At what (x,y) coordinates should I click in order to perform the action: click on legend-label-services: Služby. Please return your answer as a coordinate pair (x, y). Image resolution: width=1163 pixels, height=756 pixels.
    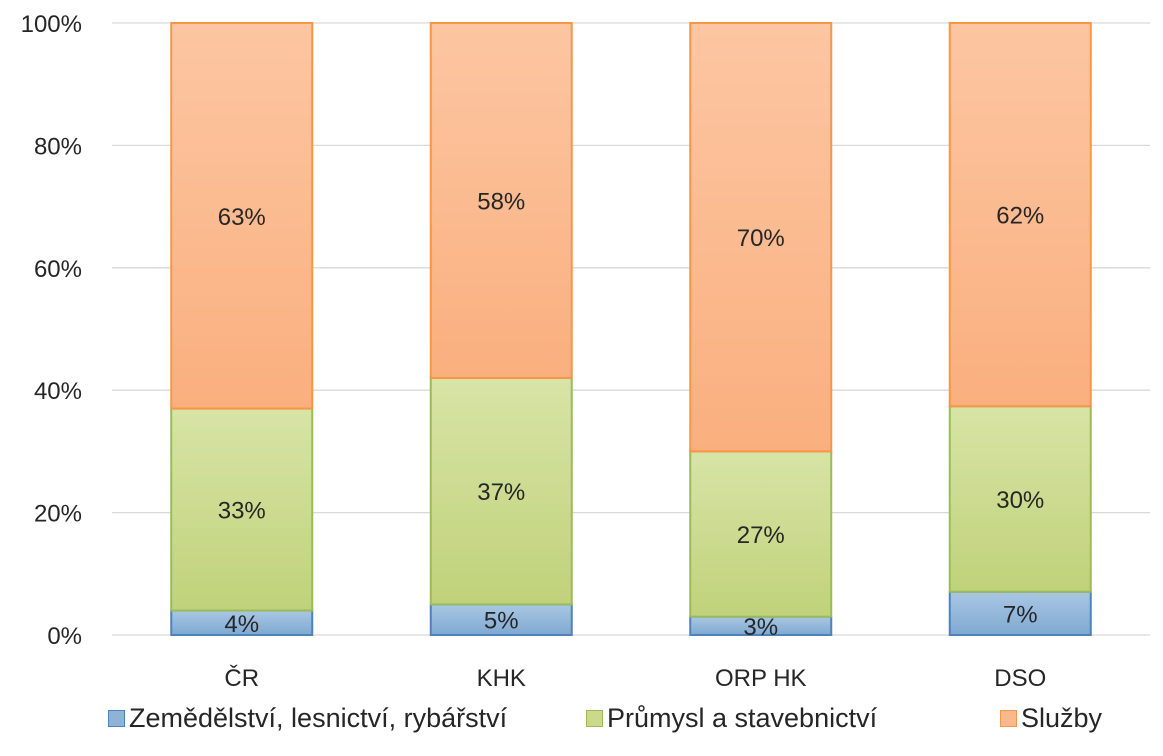
    Looking at the image, I should click on (1062, 717).